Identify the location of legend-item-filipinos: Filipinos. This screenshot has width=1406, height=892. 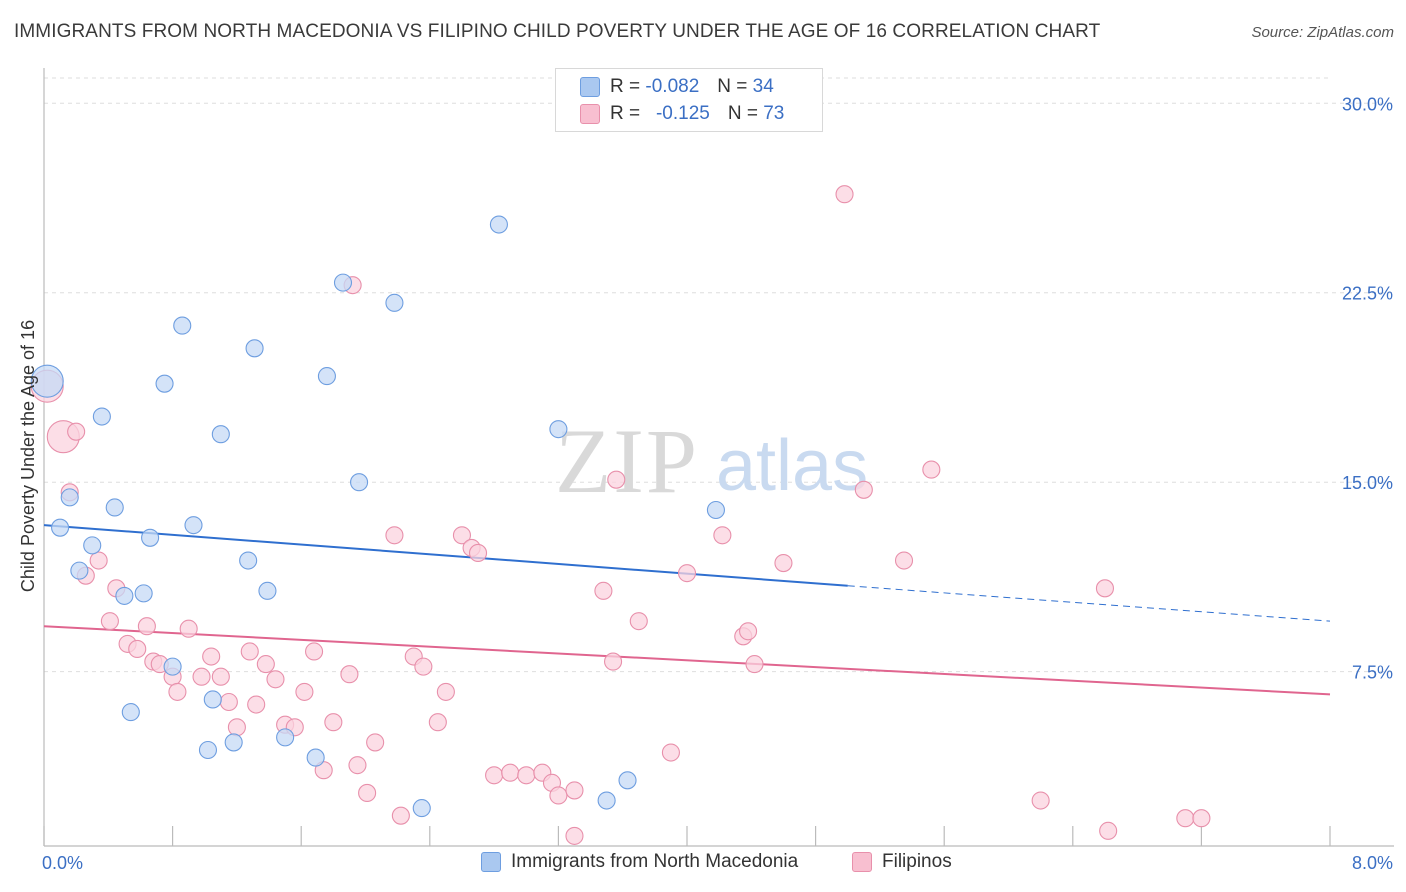
(902, 862).